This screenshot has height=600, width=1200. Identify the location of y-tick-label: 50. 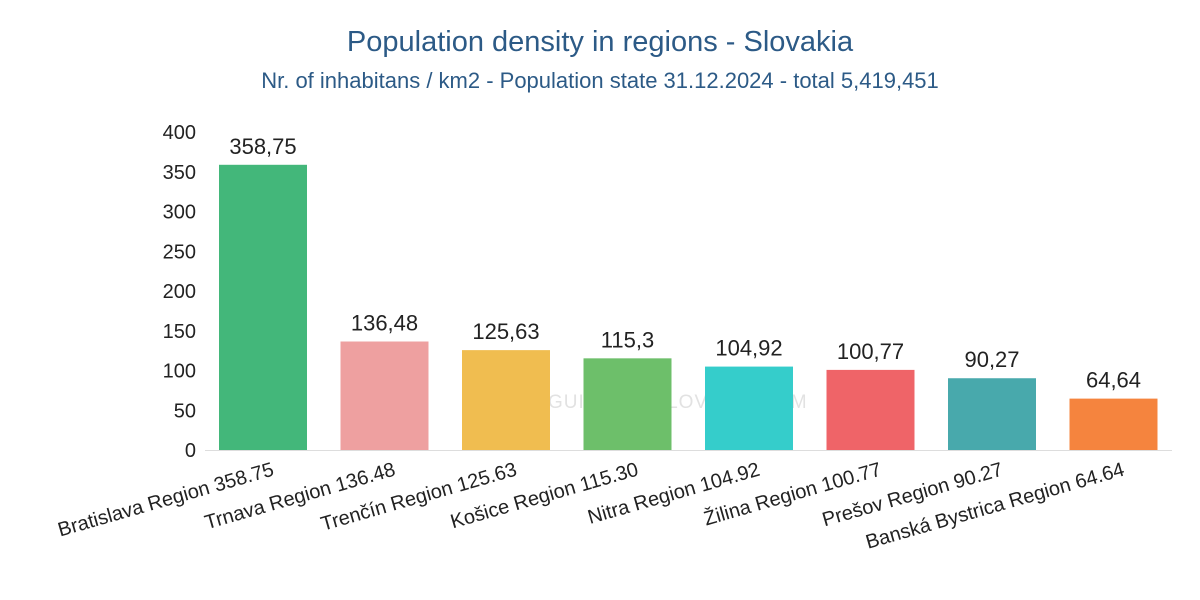
(185, 411).